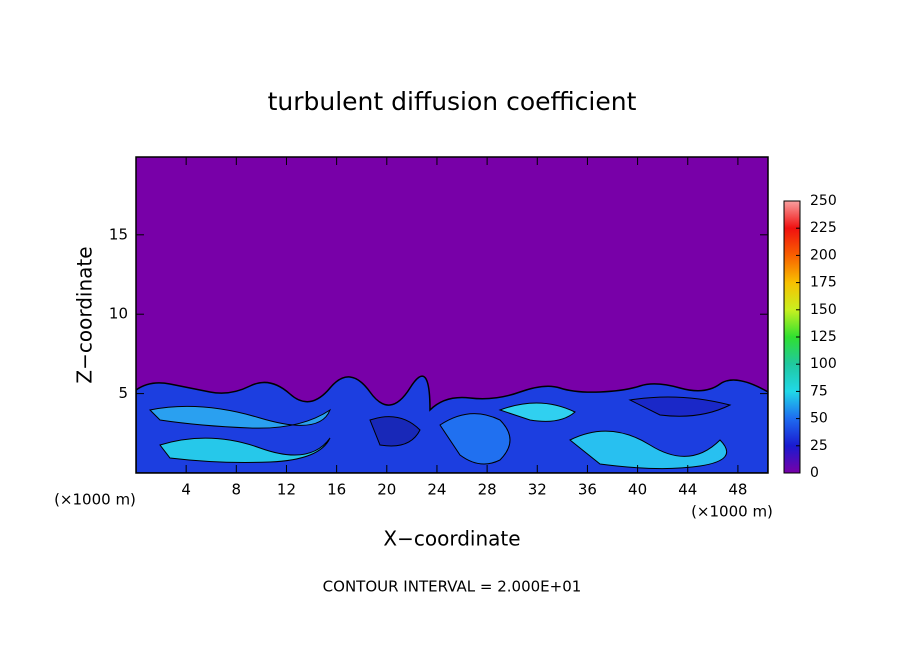  Describe the element at coordinates (336, 490) in the screenshot. I see `x-tick-label: 16` at that location.